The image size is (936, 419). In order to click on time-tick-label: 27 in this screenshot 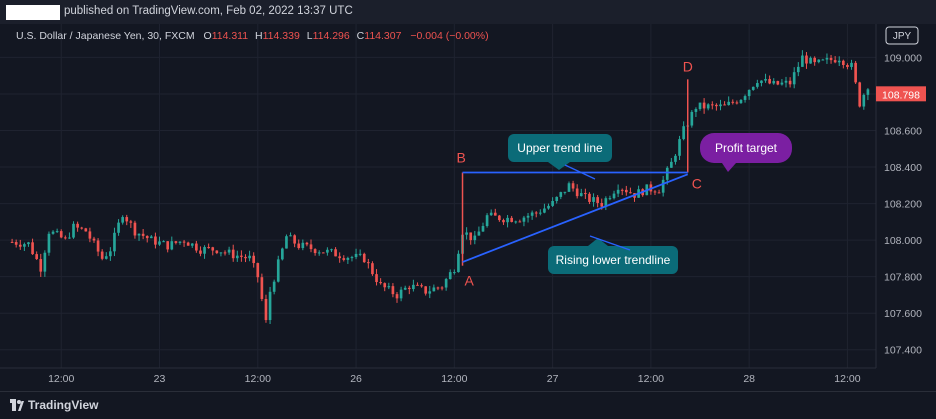, I will do `click(553, 379)`.